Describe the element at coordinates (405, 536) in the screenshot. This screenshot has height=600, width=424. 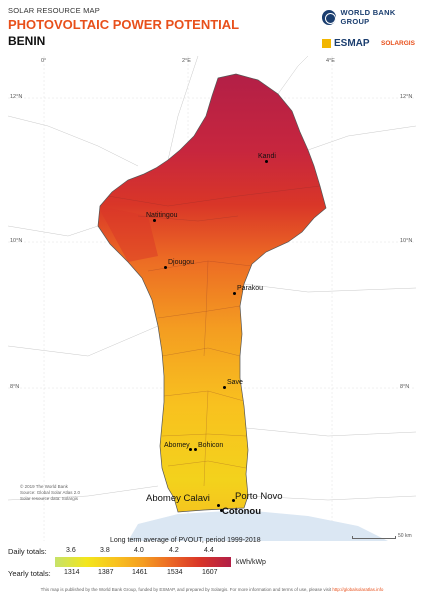
I see `scale-label: 50 km` at that location.